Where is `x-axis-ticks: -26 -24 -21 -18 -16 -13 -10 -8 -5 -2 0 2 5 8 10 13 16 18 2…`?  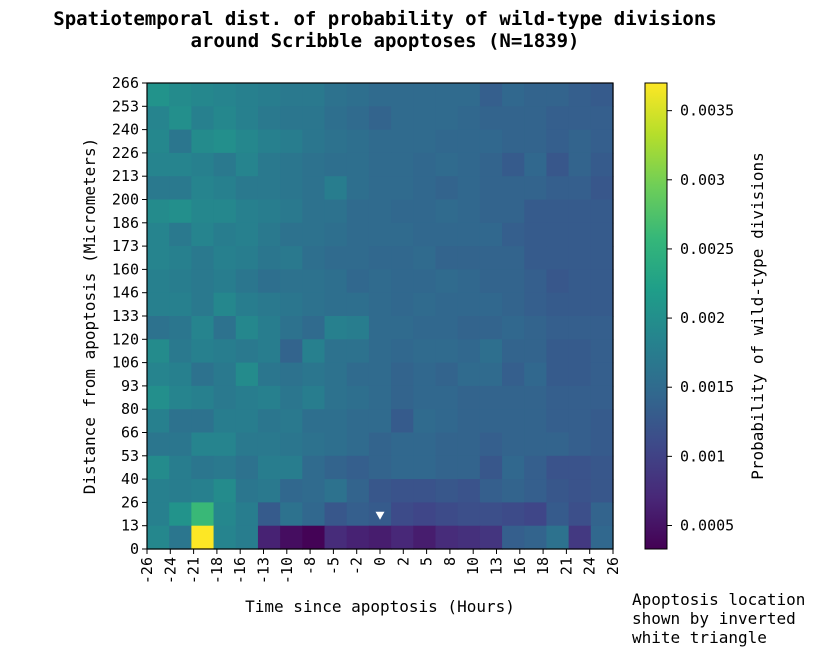 x-axis-ticks: -26 -24 -21 -18 -16 -13 -10 -8 -5 -2 0 2 5 8 10 13 16 18 2… is located at coordinates (380, 566).